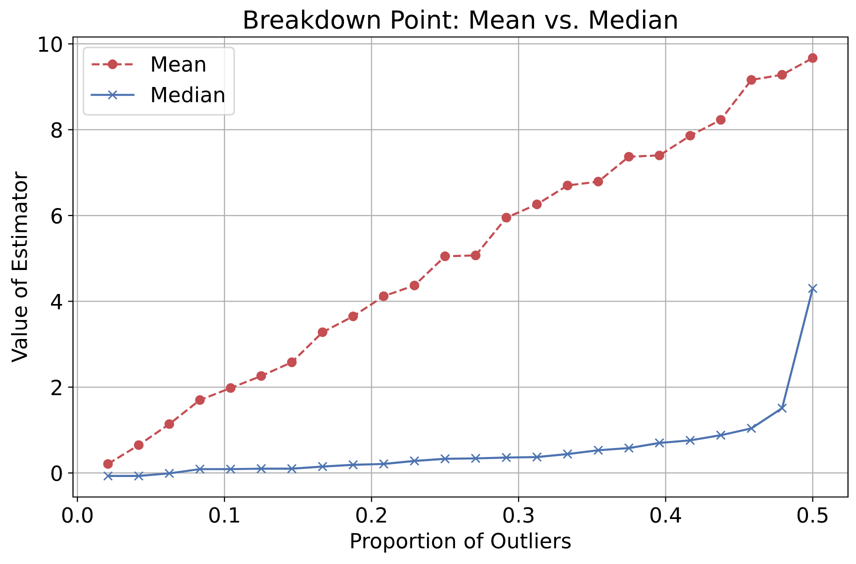 This screenshot has height=564, width=856. Describe the element at coordinates (56, 302) in the screenshot. I see `y-tick-label: 4` at that location.